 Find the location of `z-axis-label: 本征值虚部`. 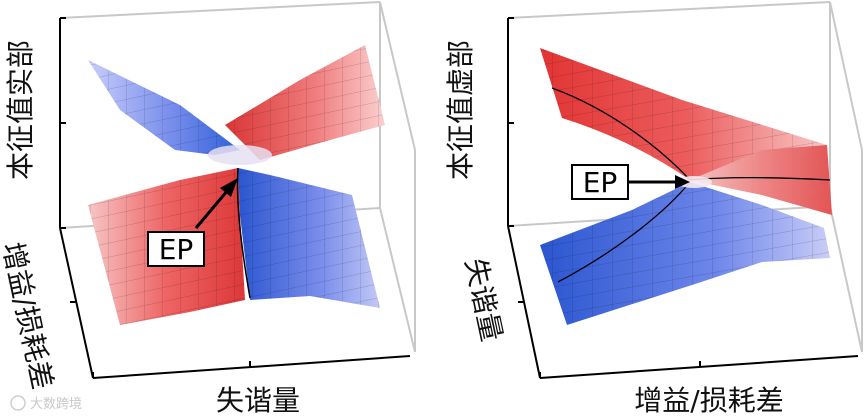

z-axis-label: 本征值虚部 is located at coordinates (460, 110).